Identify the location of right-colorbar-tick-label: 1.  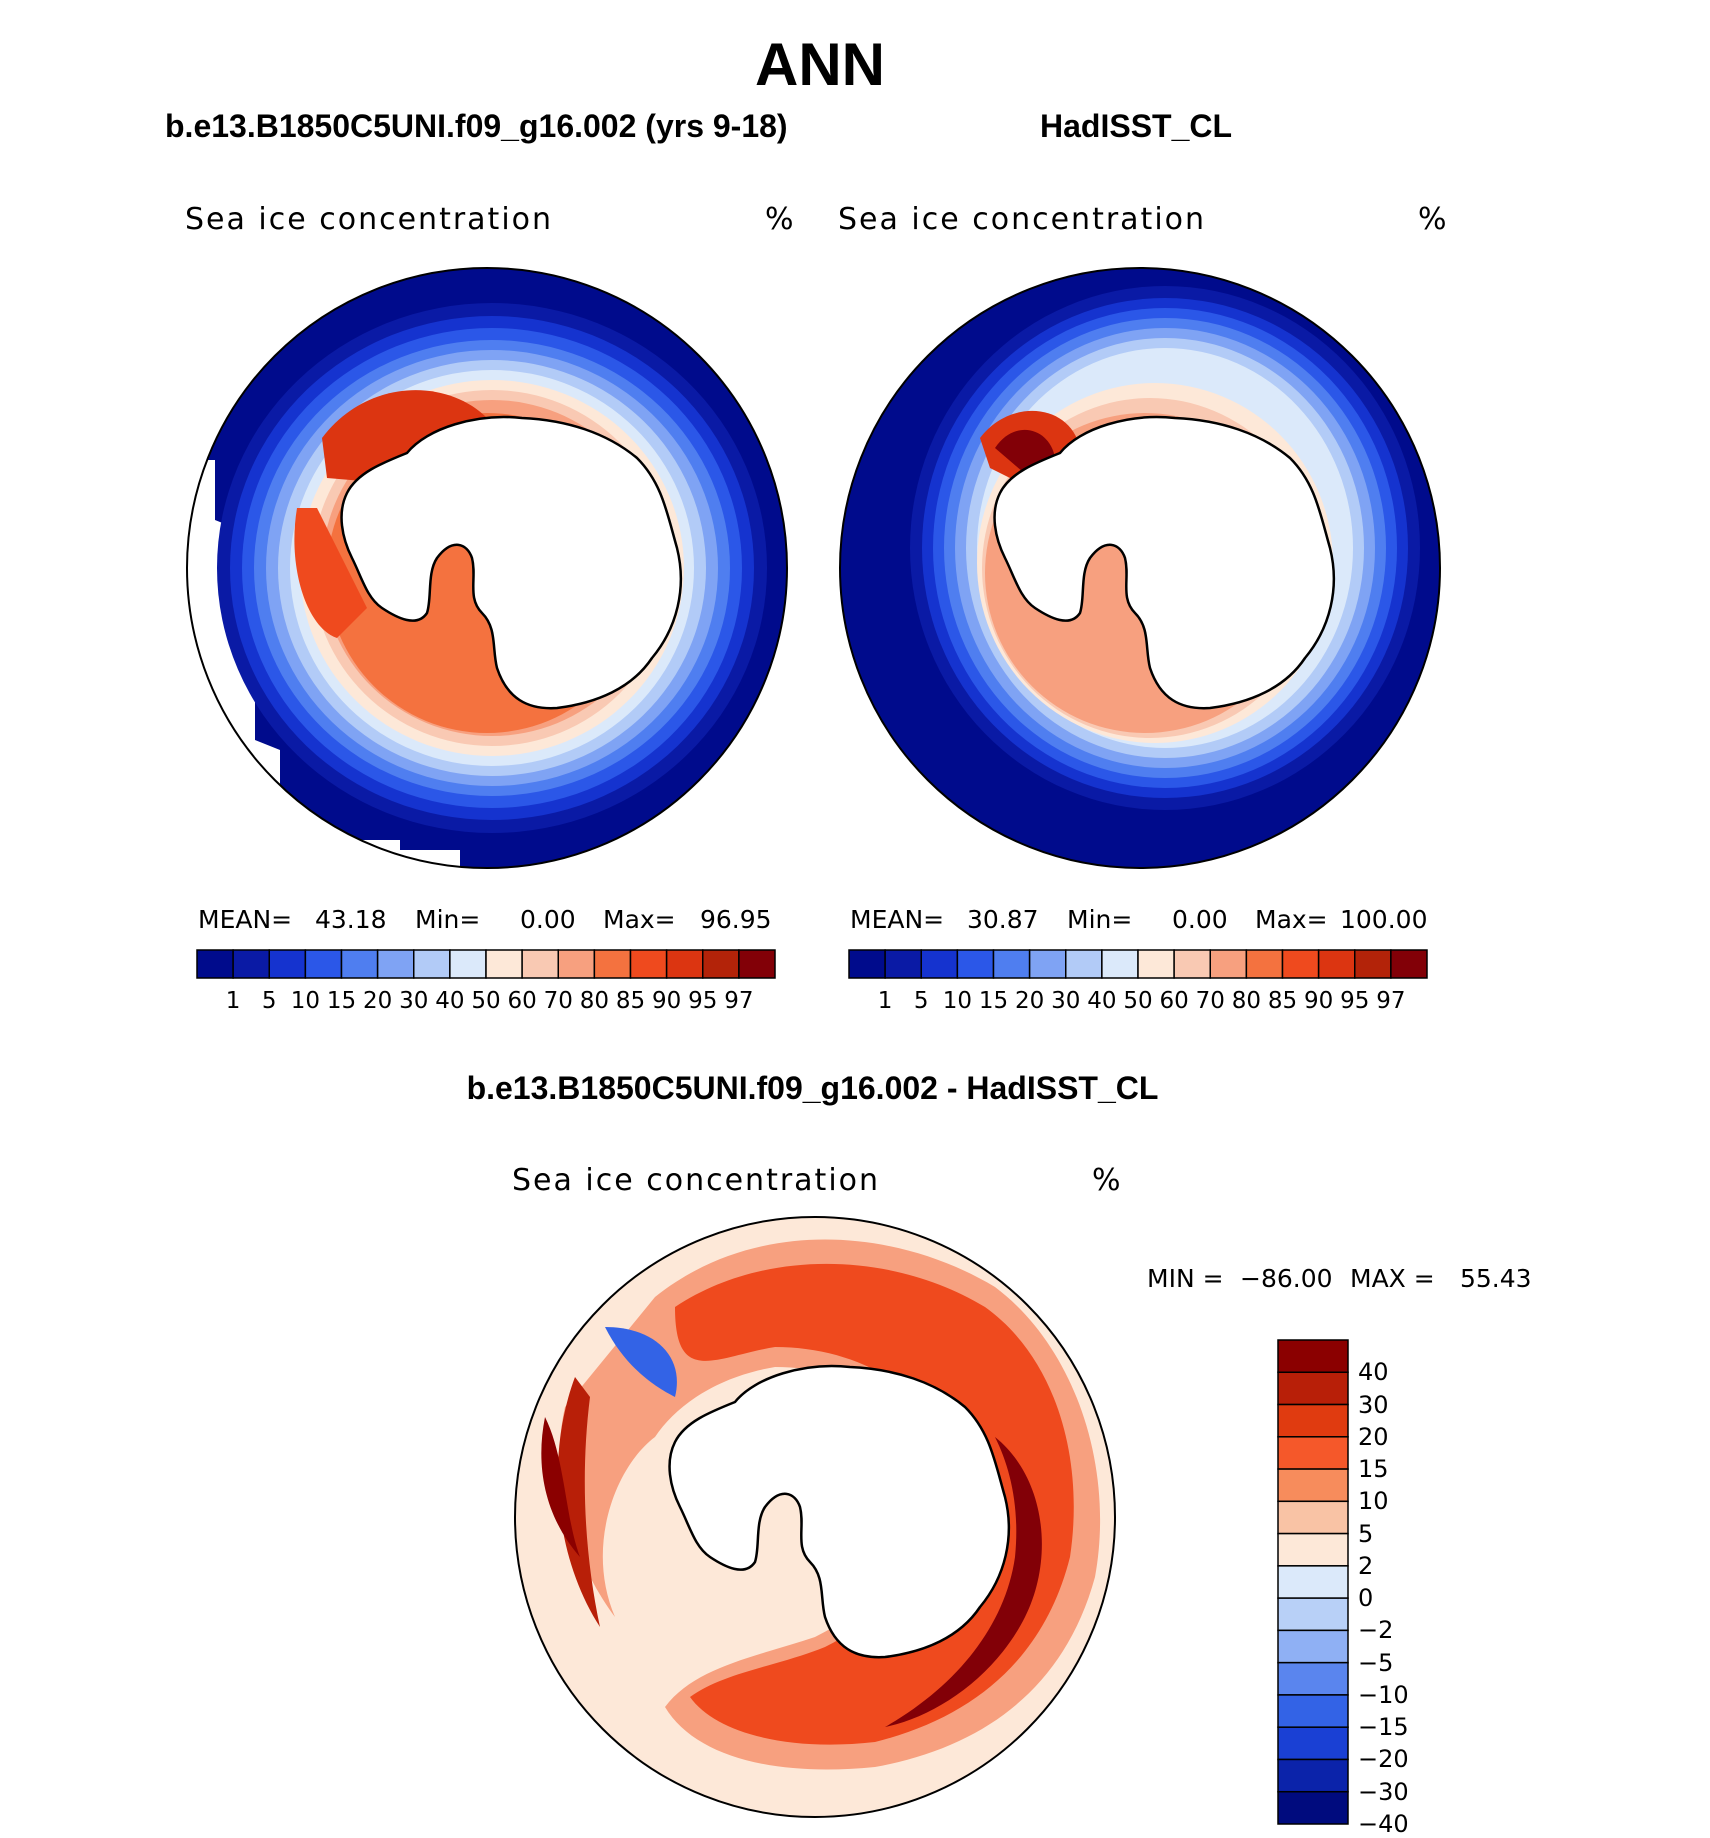
(885, 1001).